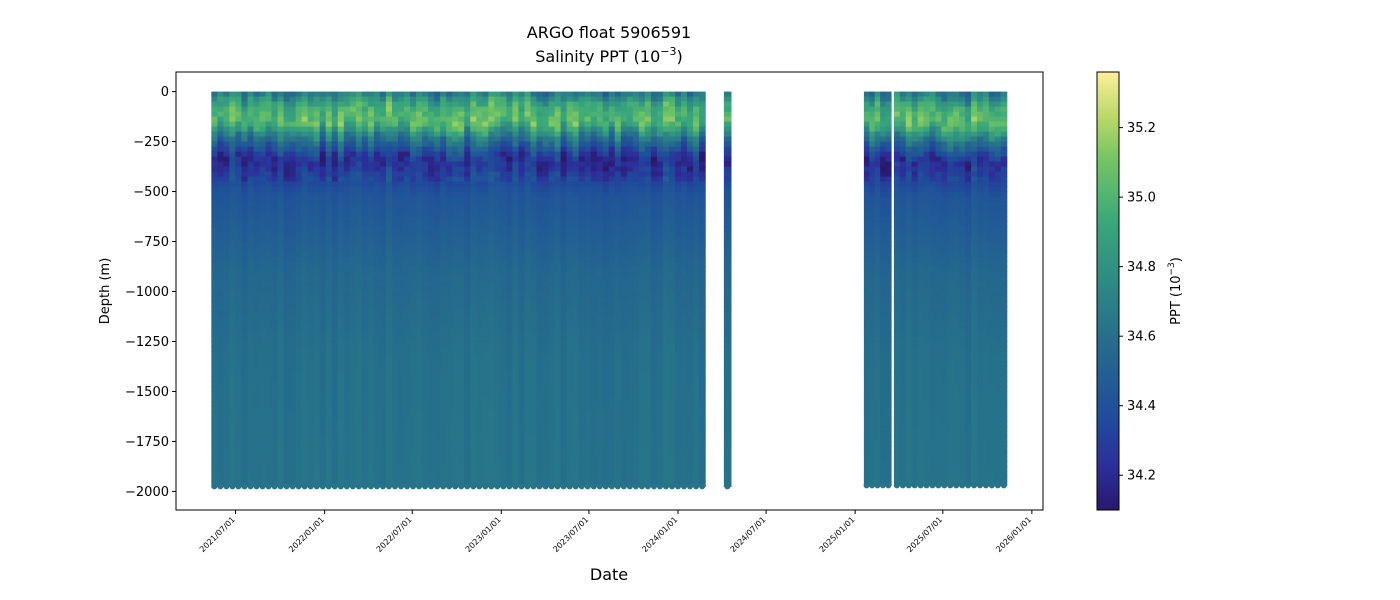 The width and height of the screenshot is (1400, 600). What do you see at coordinates (413, 486) in the screenshot?
I see `bottom-sample-point` at bounding box center [413, 486].